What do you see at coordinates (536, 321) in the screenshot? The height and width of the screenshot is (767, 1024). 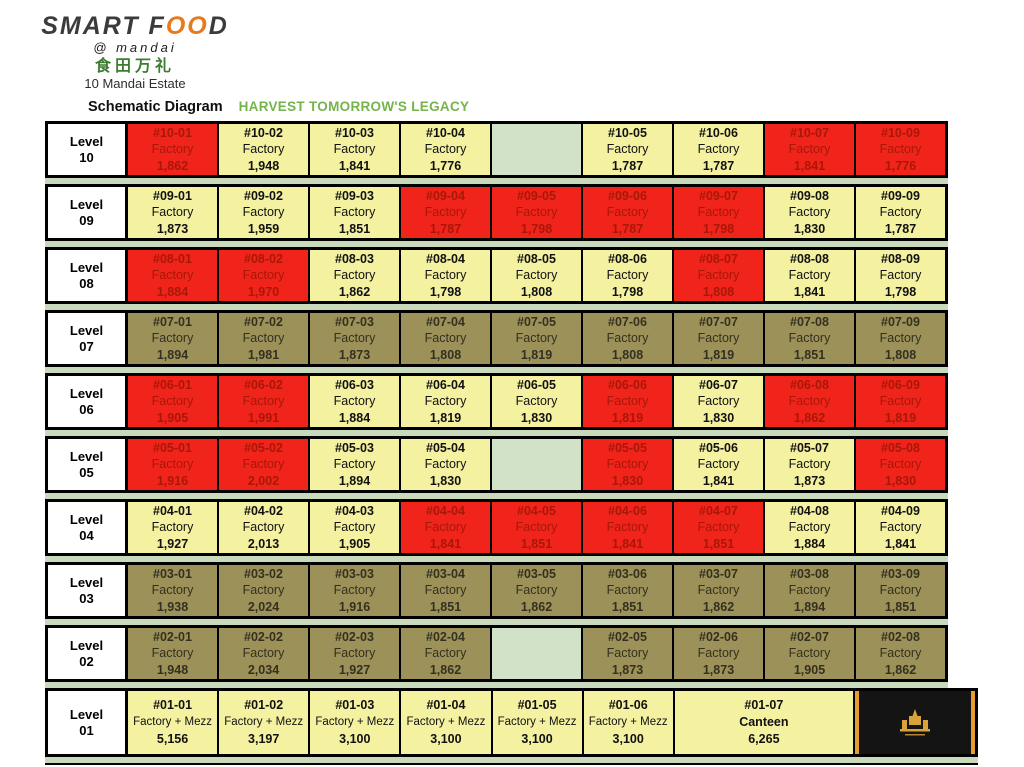 I see `unit-number: #07-05` at bounding box center [536, 321].